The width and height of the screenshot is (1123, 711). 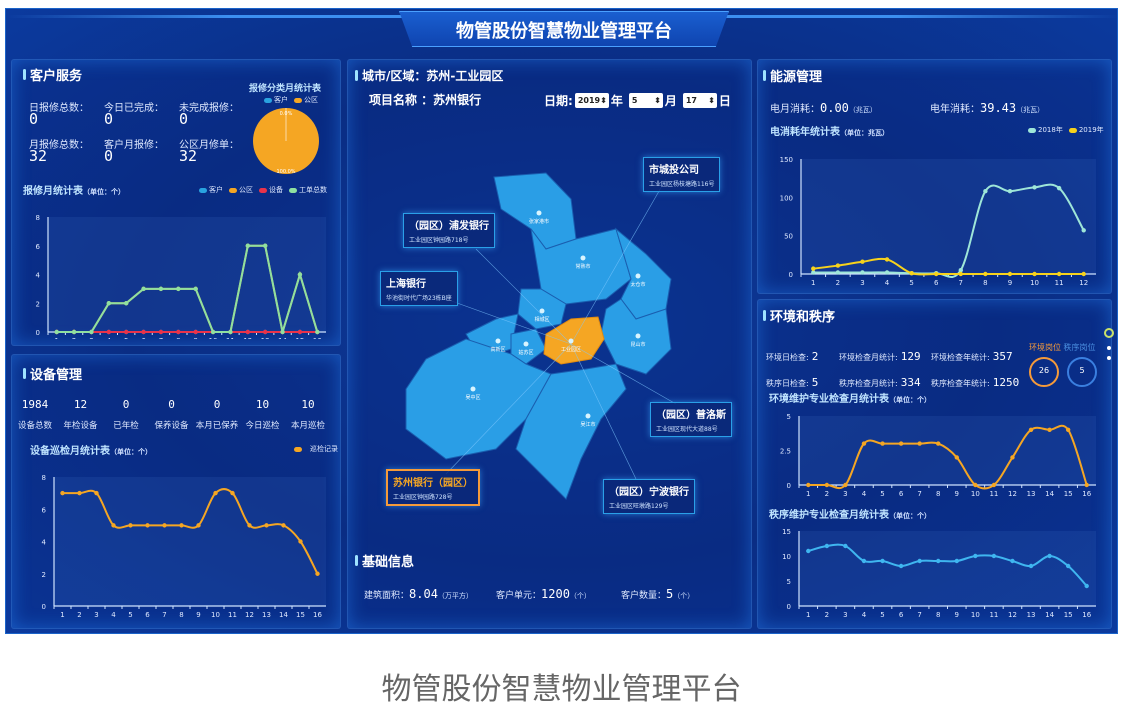 I want to click on map-callout: （园区）浦发银行 工业园区钟园路718号, so click(x=449, y=230).